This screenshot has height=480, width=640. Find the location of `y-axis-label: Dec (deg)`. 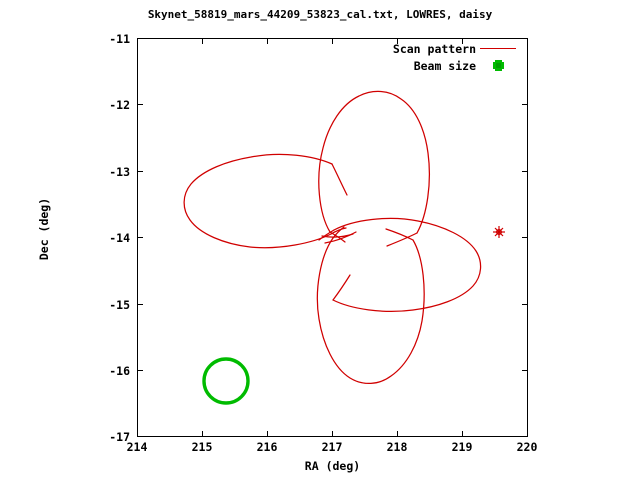

y-axis-label: Dec (deg) is located at coordinates (44, 229).